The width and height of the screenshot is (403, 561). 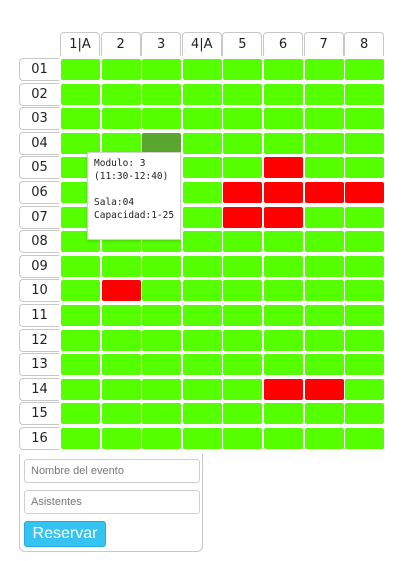 What do you see at coordinates (112, 471) in the screenshot?
I see `event-name-input` at bounding box center [112, 471].